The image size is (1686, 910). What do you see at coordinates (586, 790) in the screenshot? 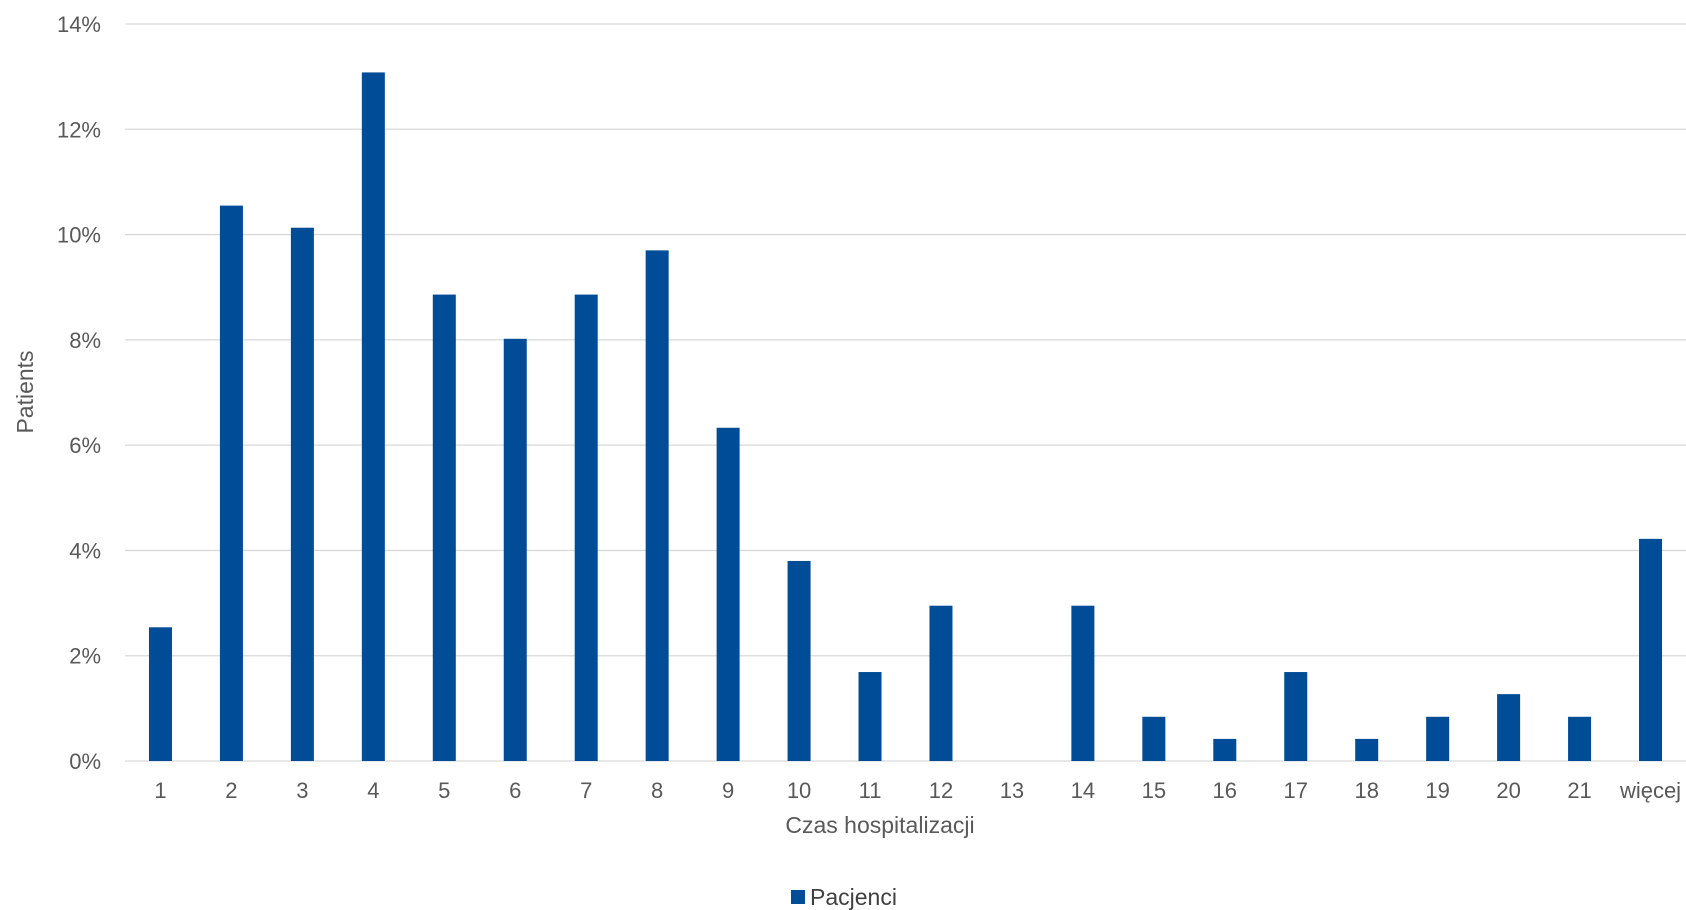
I see `x-tick-label: 7` at bounding box center [586, 790].